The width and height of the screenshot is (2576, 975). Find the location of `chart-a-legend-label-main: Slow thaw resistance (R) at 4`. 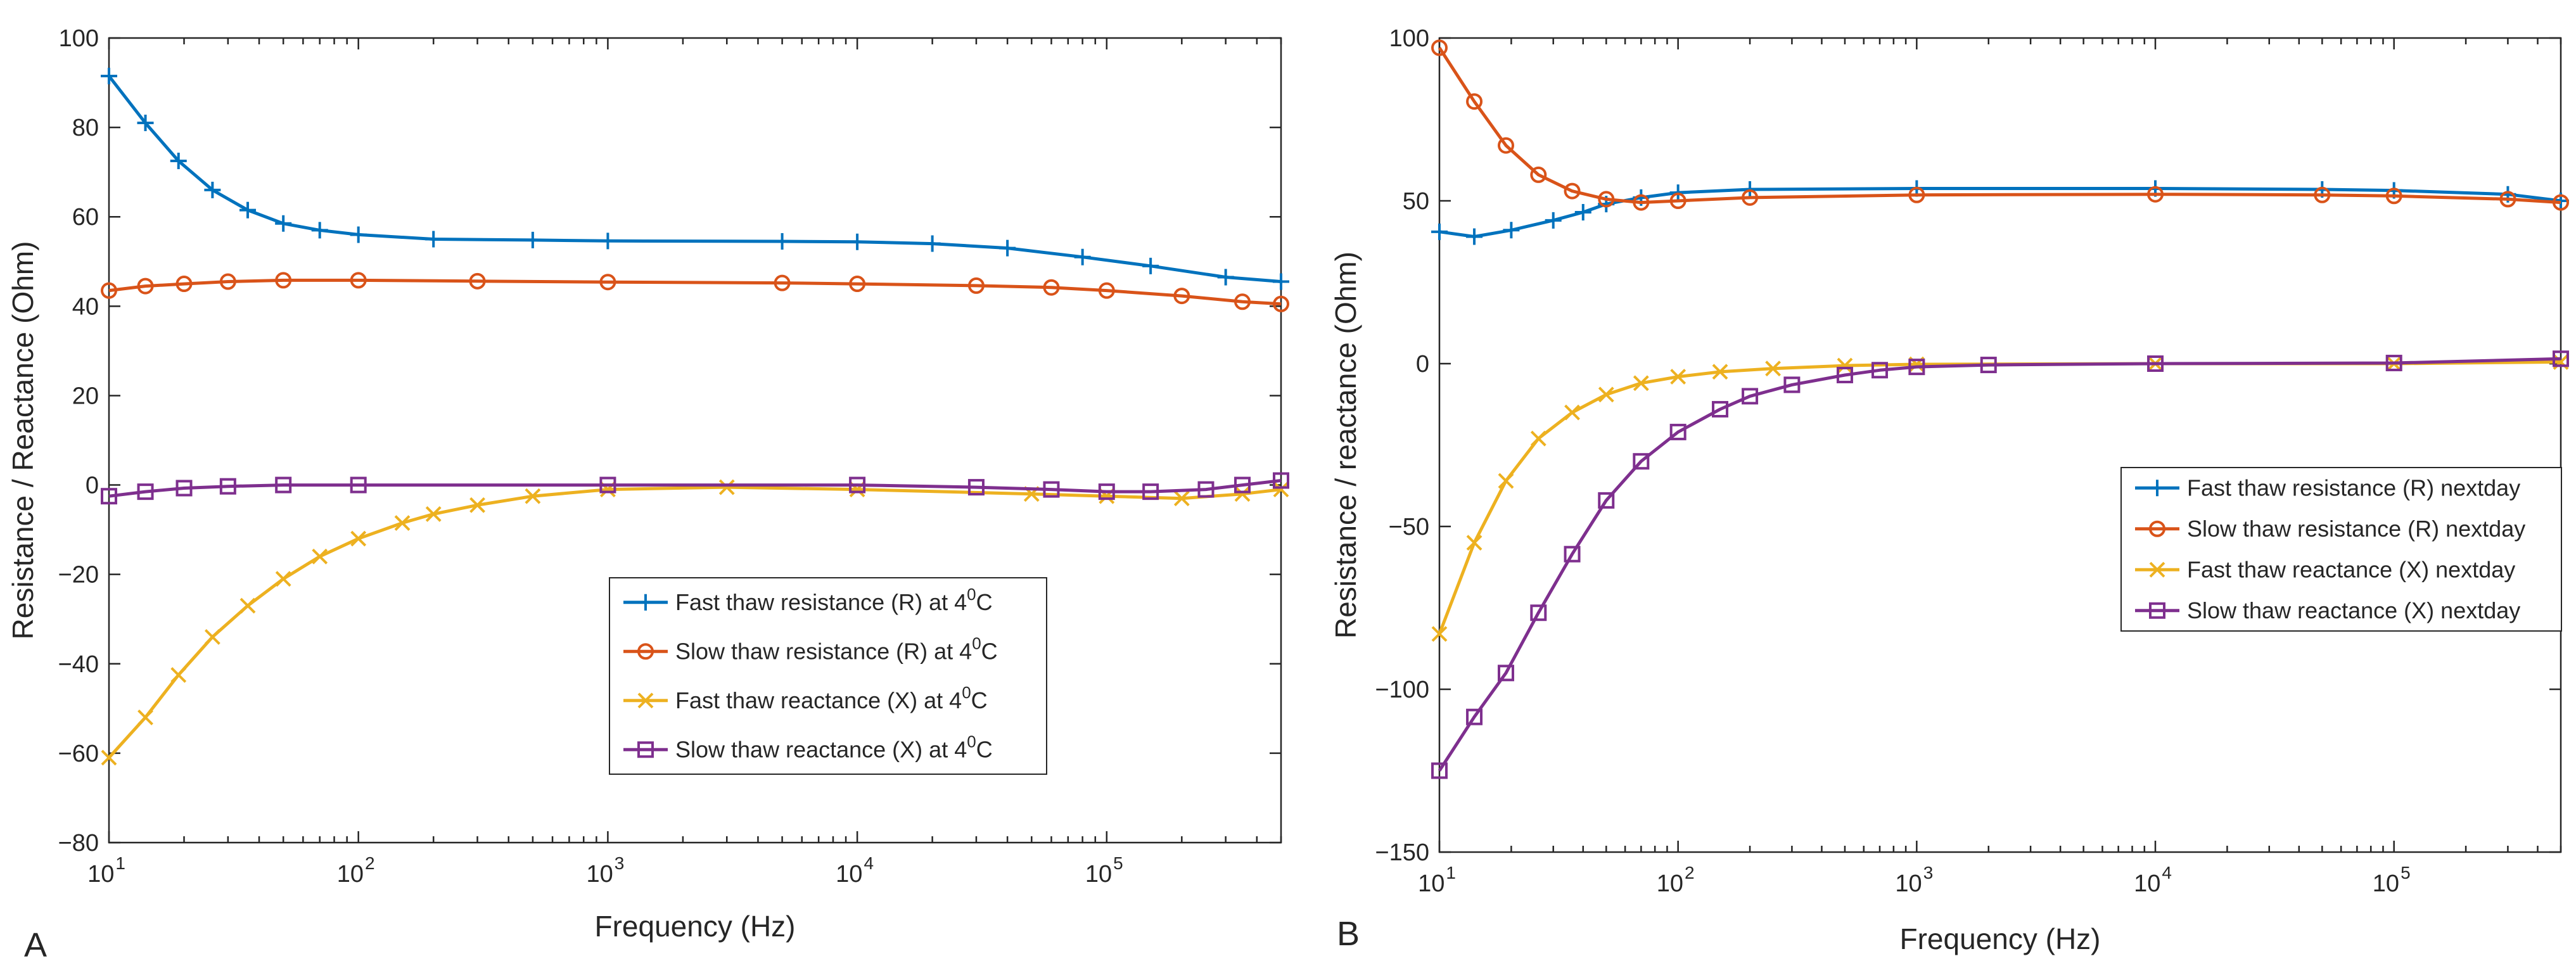

chart-a-legend-label-main: Slow thaw resistance (R) at 4 is located at coordinates (824, 651).